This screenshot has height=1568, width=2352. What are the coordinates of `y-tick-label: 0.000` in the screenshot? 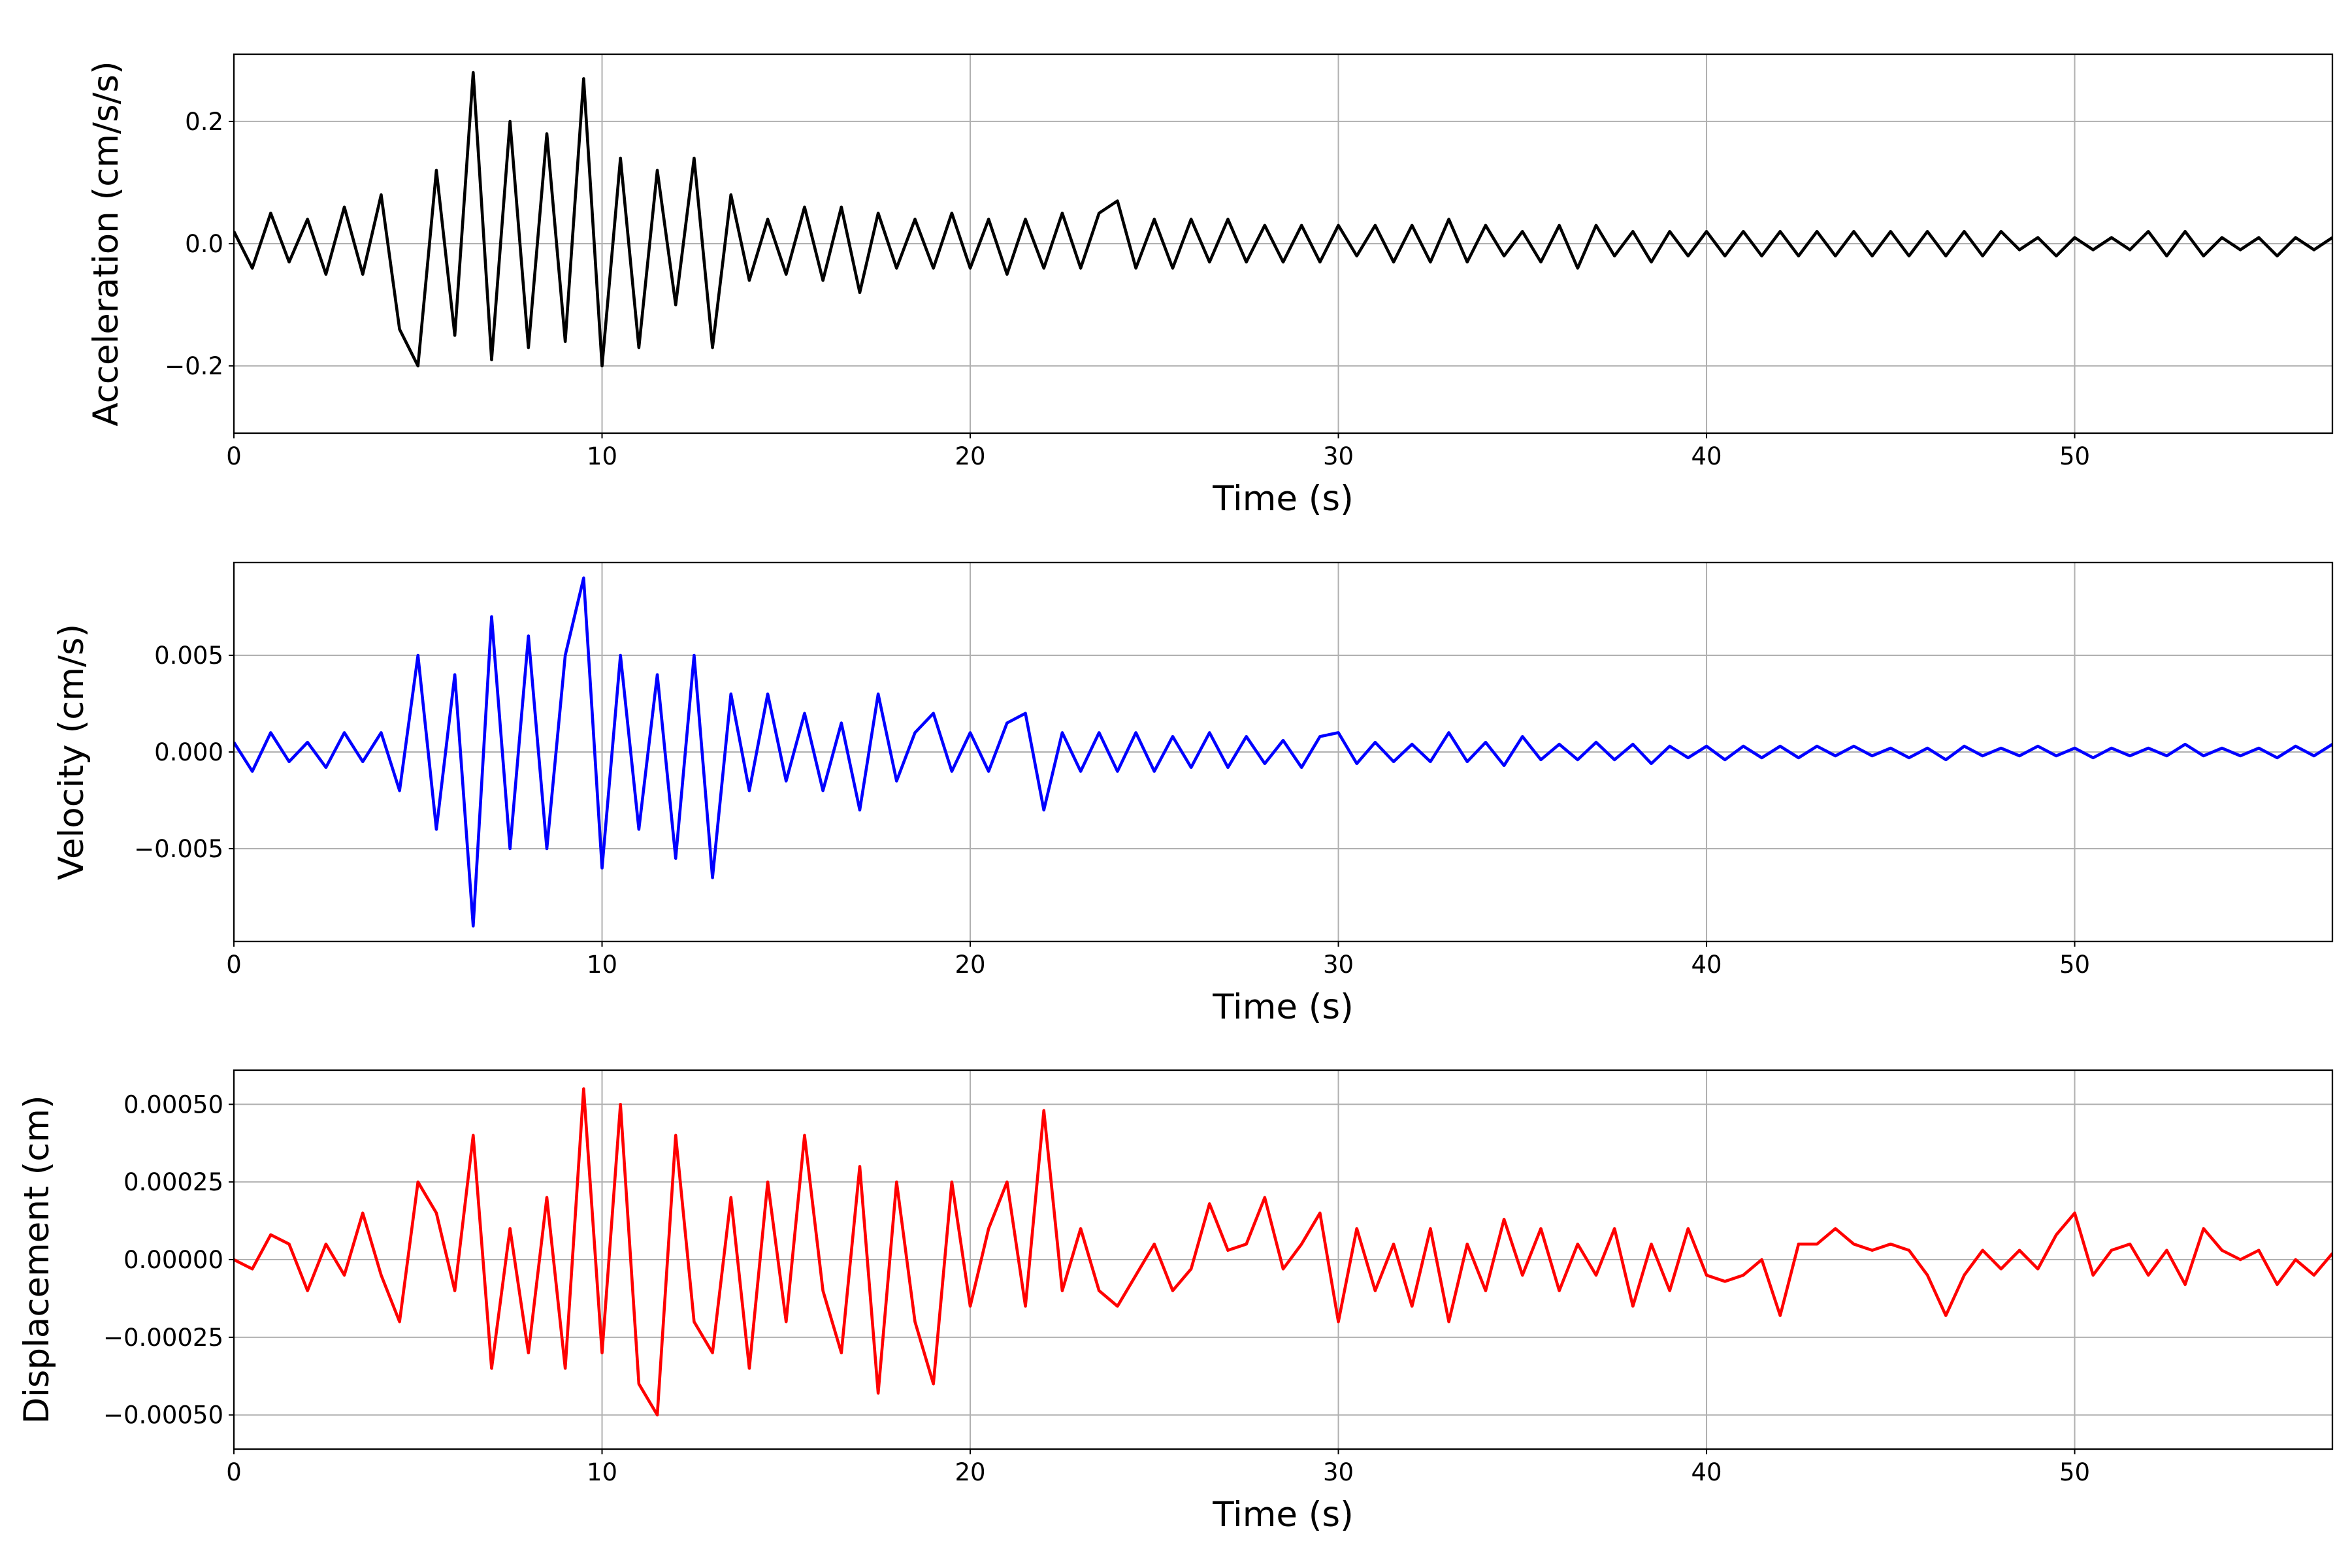 It's located at (188, 752).